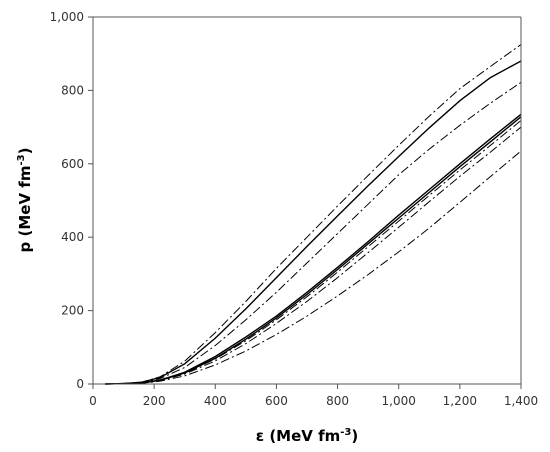 The height and width of the screenshot is (452, 550). What do you see at coordinates (337, 401) in the screenshot?
I see `x-tick-label: 800` at bounding box center [337, 401].